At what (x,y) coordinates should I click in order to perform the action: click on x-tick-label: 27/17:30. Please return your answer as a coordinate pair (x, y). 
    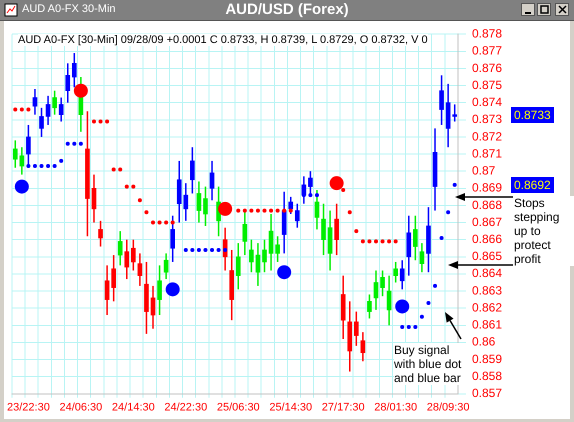
    Looking at the image, I should click on (343, 407).